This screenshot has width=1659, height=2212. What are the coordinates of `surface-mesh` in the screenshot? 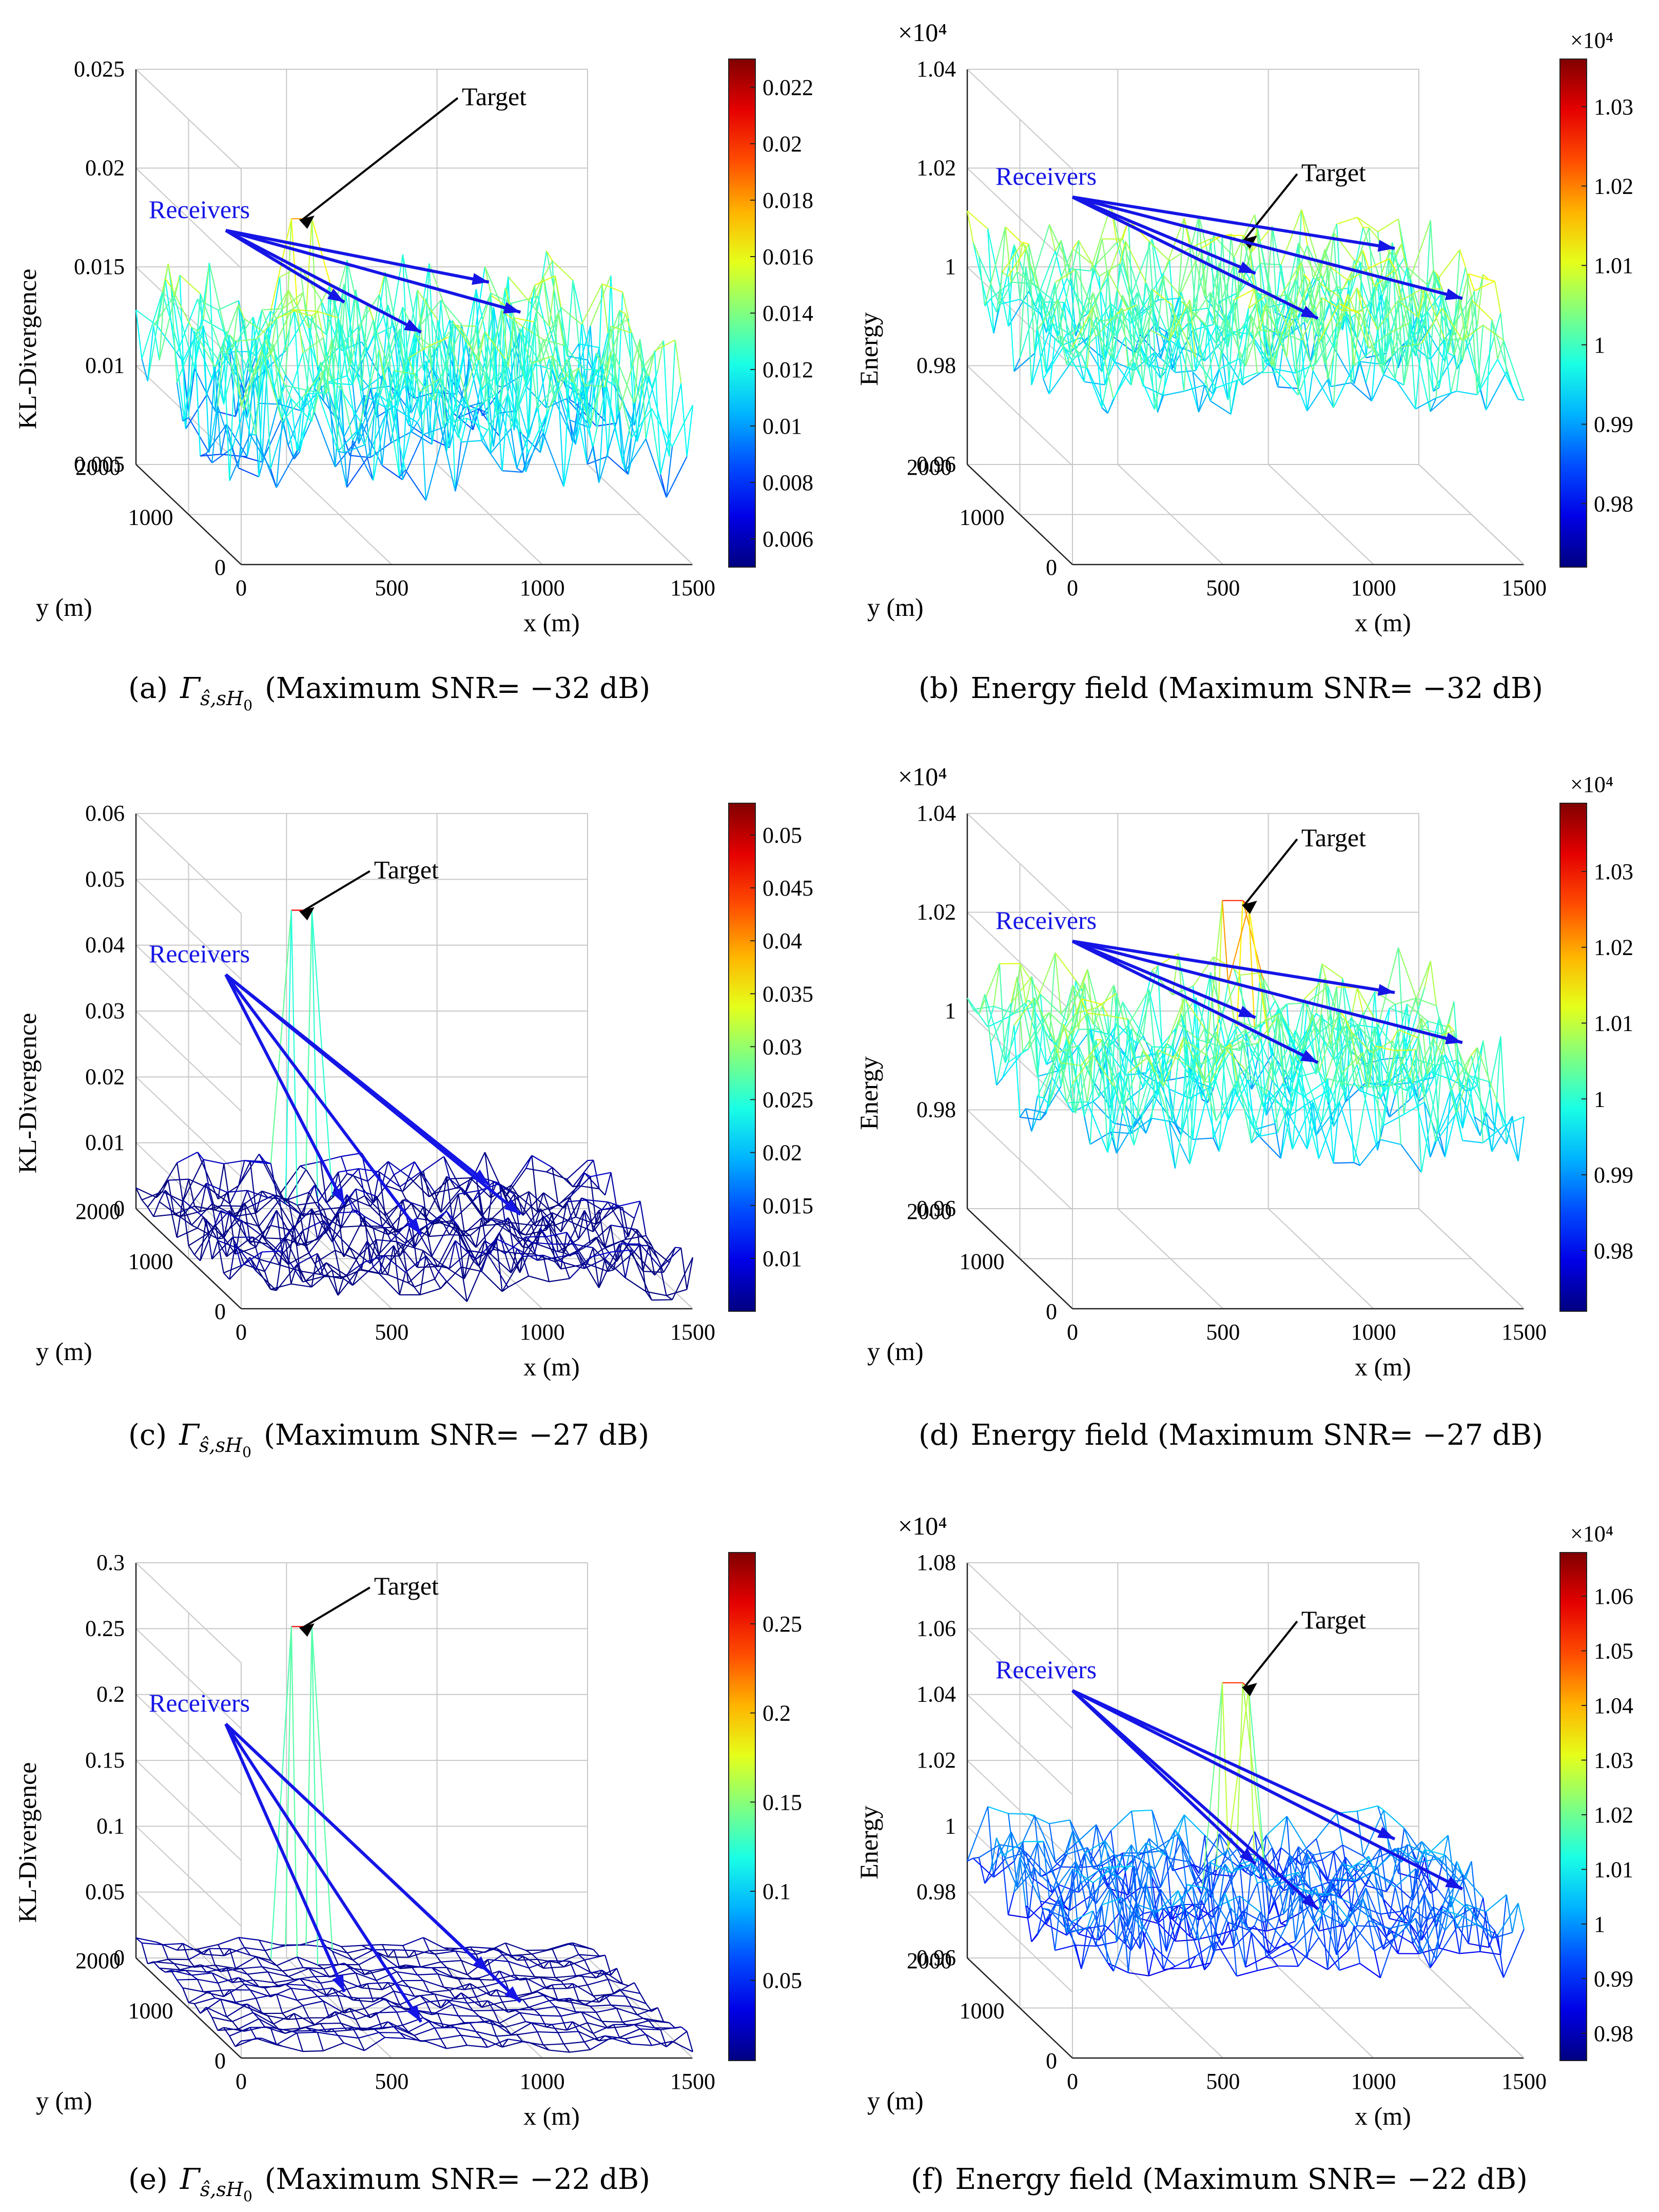 It's located at (414, 359).